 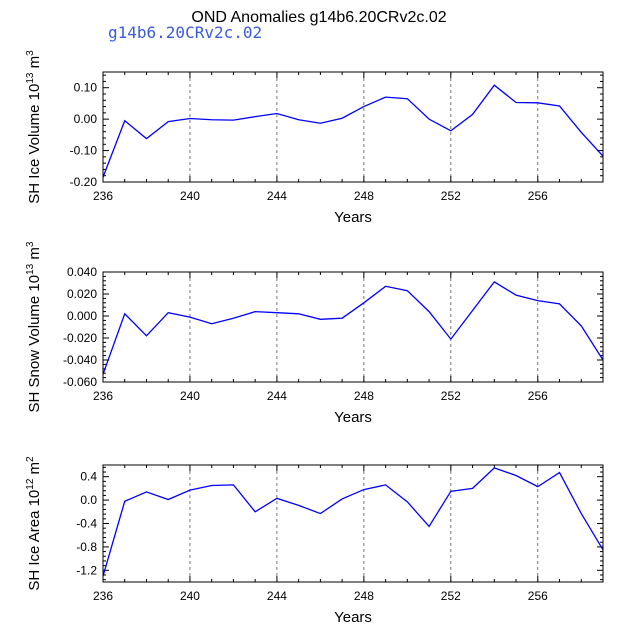 I want to click on y-tick-label: 0.4, so click(x=88, y=477).